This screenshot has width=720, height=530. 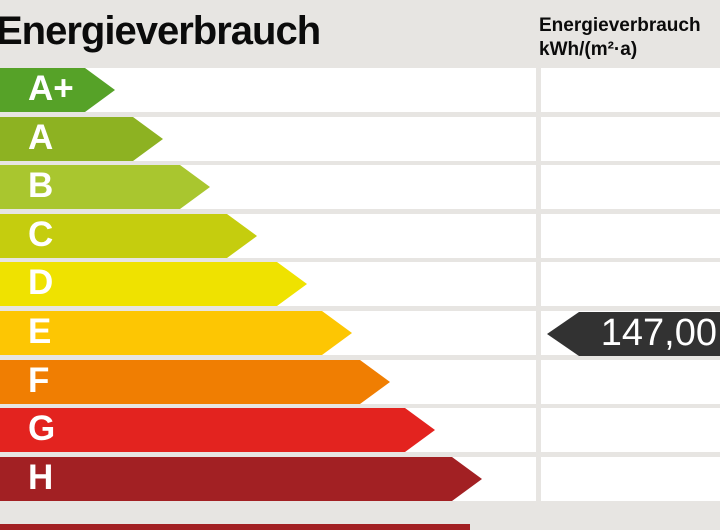 I want to click on cropped-next-band-sliver, so click(x=235, y=527).